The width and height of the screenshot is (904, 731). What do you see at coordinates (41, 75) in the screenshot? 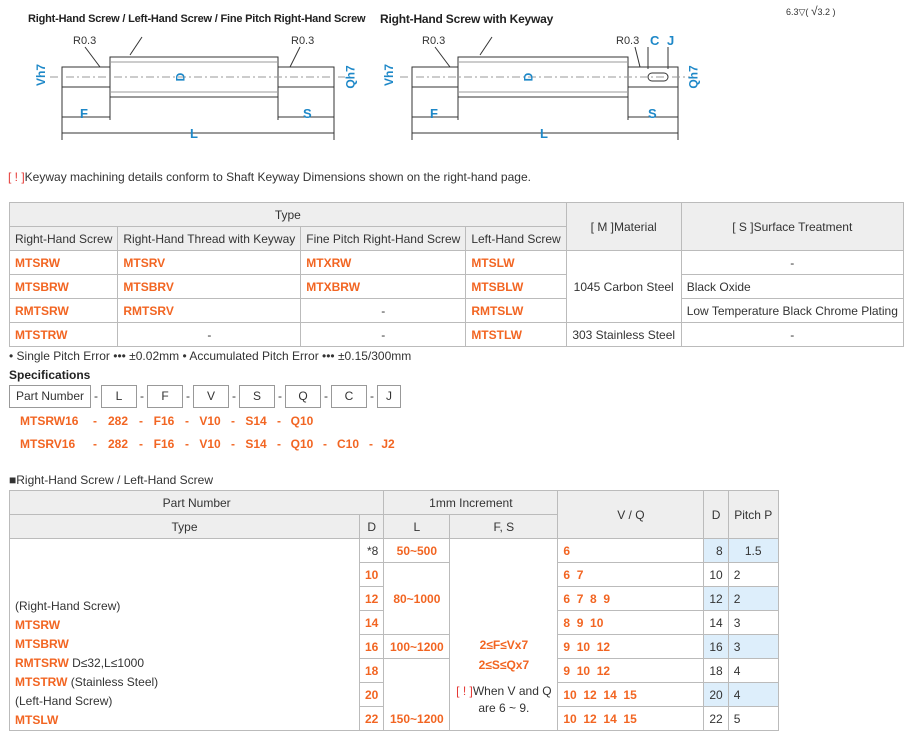
I see `label-v-left: Vh7` at bounding box center [41, 75].